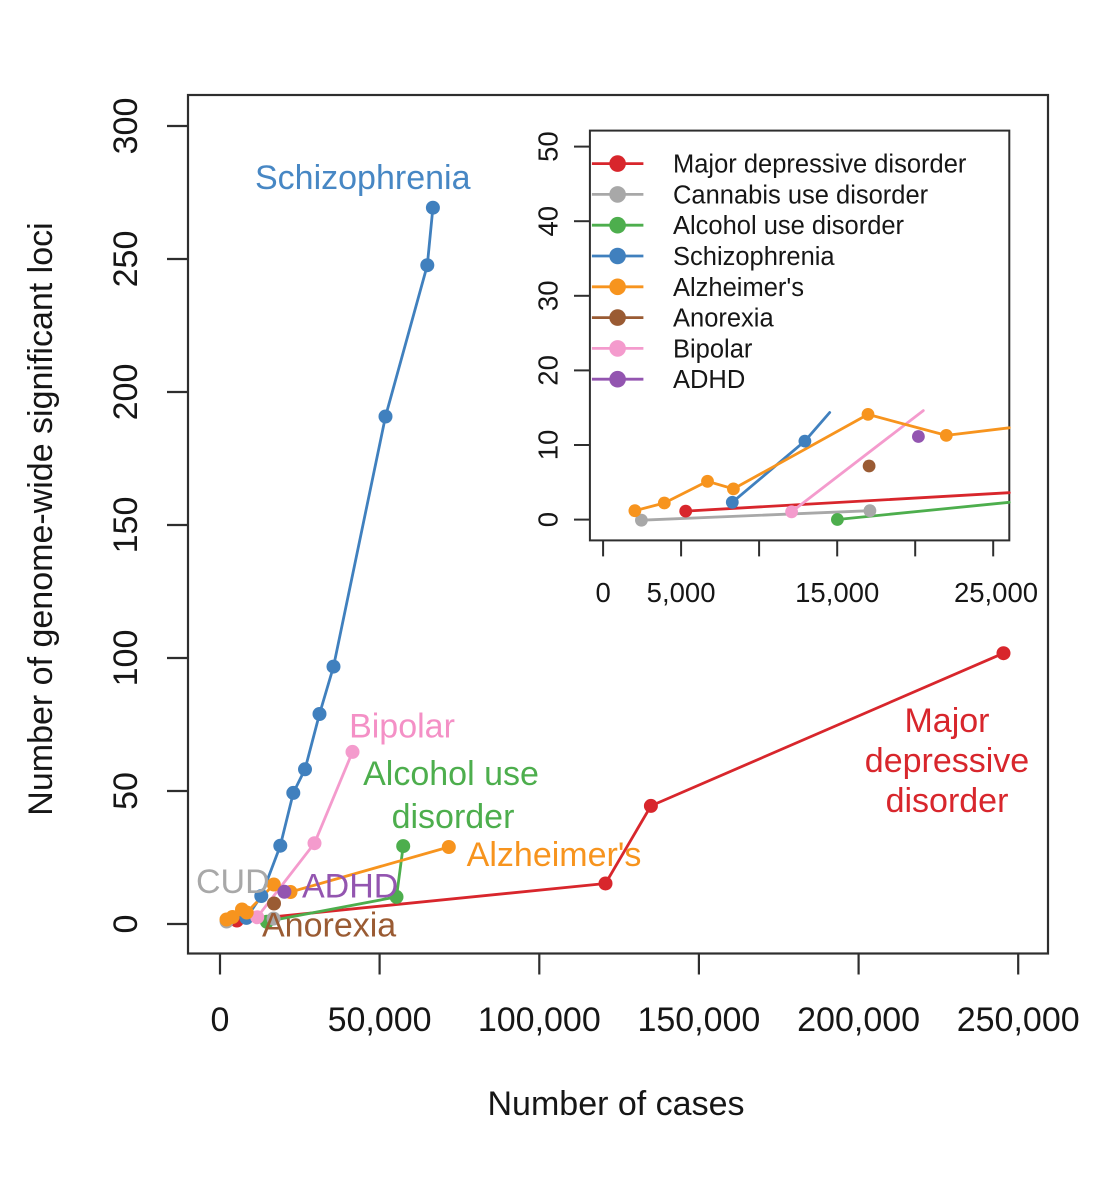 The image size is (1102, 1184). What do you see at coordinates (801, 195) in the screenshot?
I see `svg-text: Cannabis use disorder` at bounding box center [801, 195].